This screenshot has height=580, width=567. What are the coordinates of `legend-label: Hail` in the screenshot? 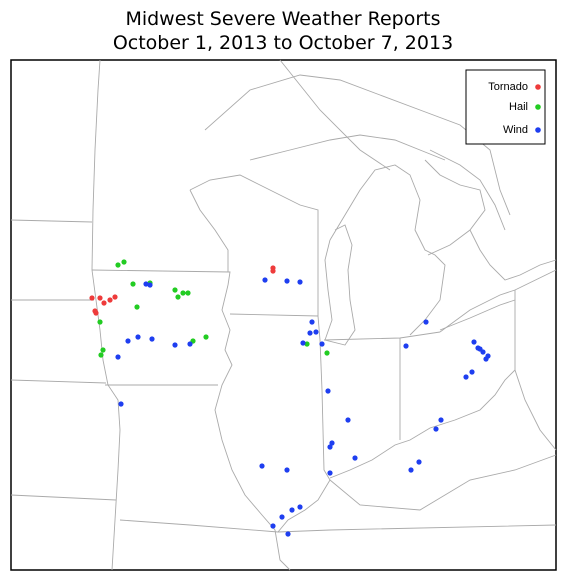 It's located at (518, 107).